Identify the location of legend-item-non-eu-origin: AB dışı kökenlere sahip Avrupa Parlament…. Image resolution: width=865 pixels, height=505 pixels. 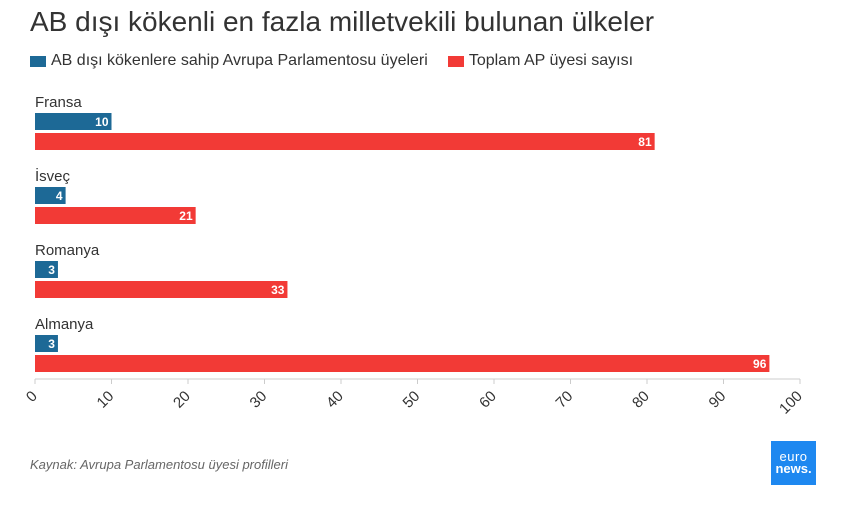
(229, 61).